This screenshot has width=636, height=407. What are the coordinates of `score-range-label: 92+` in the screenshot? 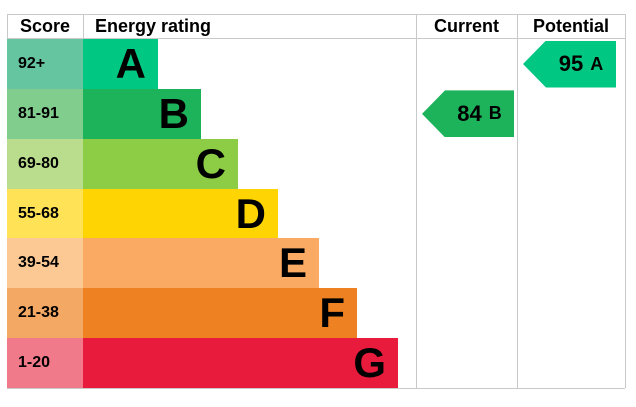 It's located at (32, 63).